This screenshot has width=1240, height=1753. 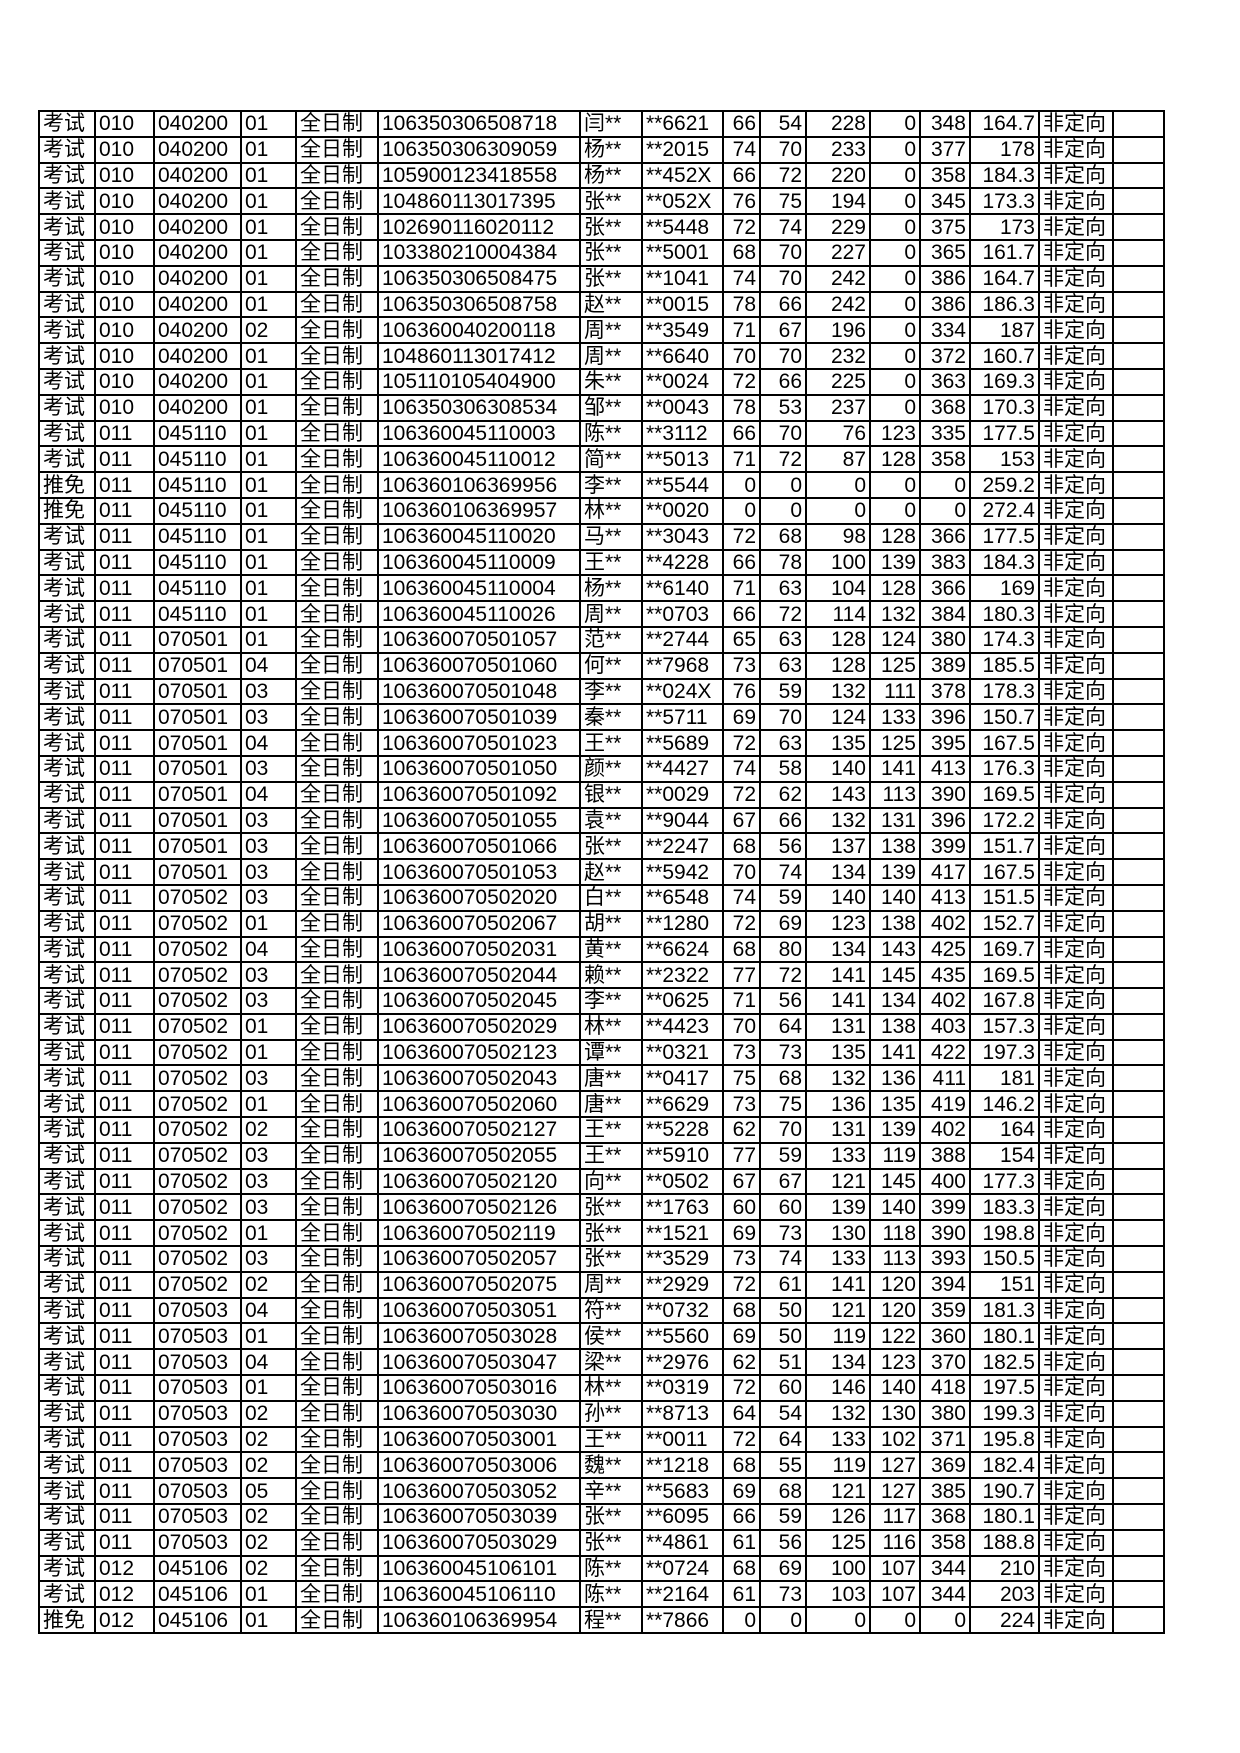 I want to click on exam-number-cell: 106360070501050, so click(x=479, y=768).